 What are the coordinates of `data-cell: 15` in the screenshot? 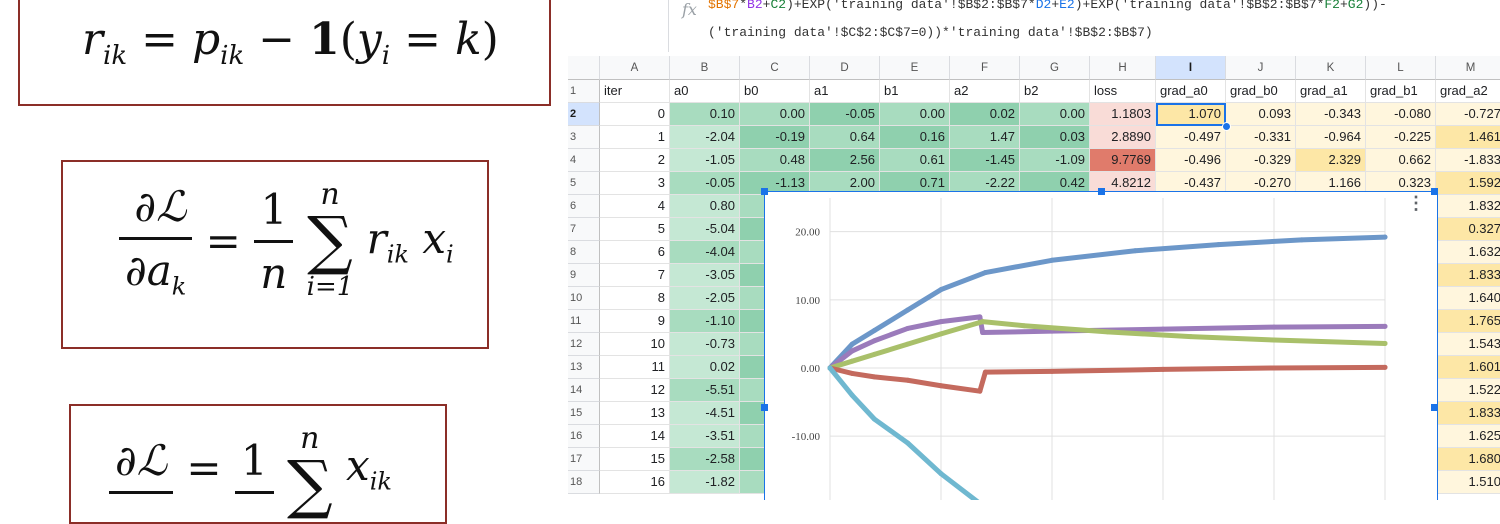 It's located at (635, 459).